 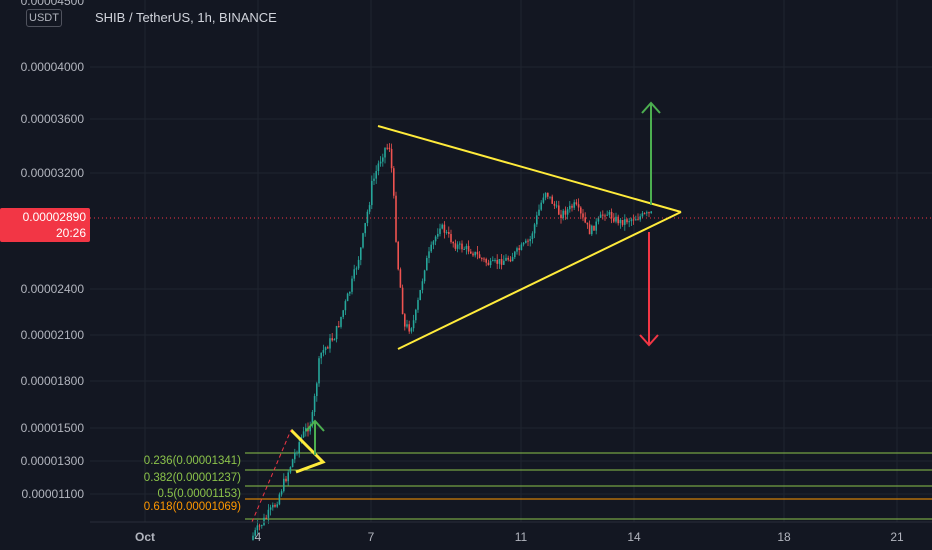 I want to click on small-up-arrowhead, so click(x=315, y=425).